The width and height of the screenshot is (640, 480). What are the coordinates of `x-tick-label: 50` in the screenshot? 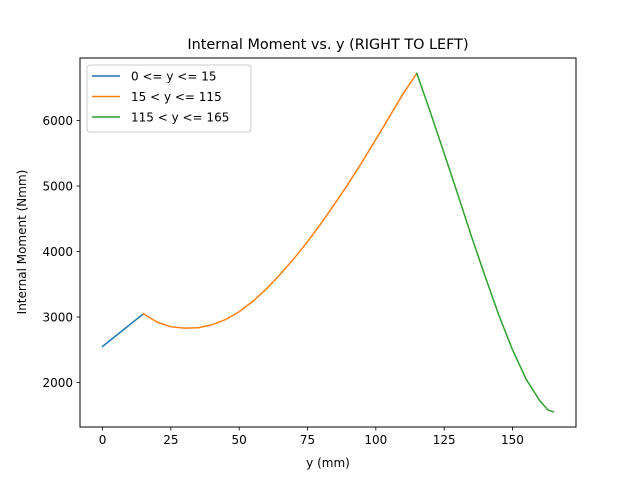 It's located at (239, 440).